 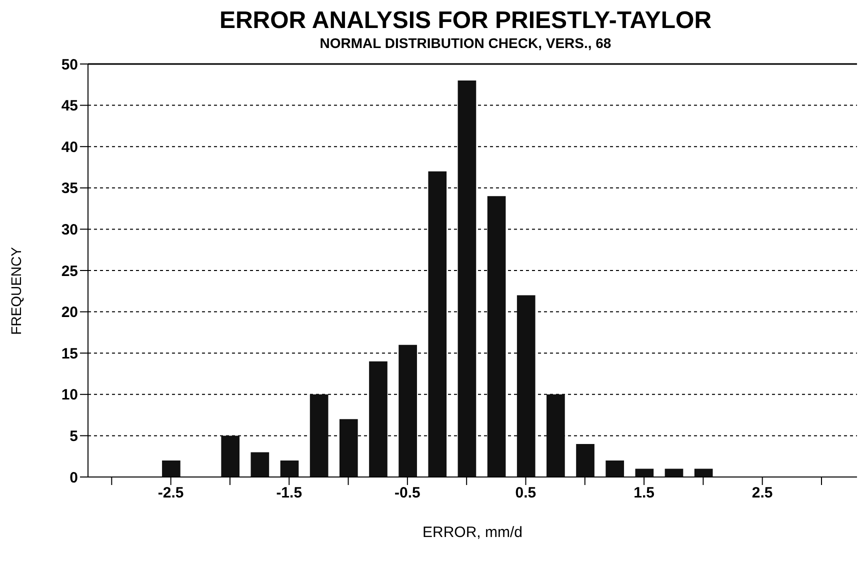 What do you see at coordinates (465, 20) in the screenshot?
I see `chart-title: ERROR ANALYSIS FOR PRIESTLY-TAYLOR` at bounding box center [465, 20].